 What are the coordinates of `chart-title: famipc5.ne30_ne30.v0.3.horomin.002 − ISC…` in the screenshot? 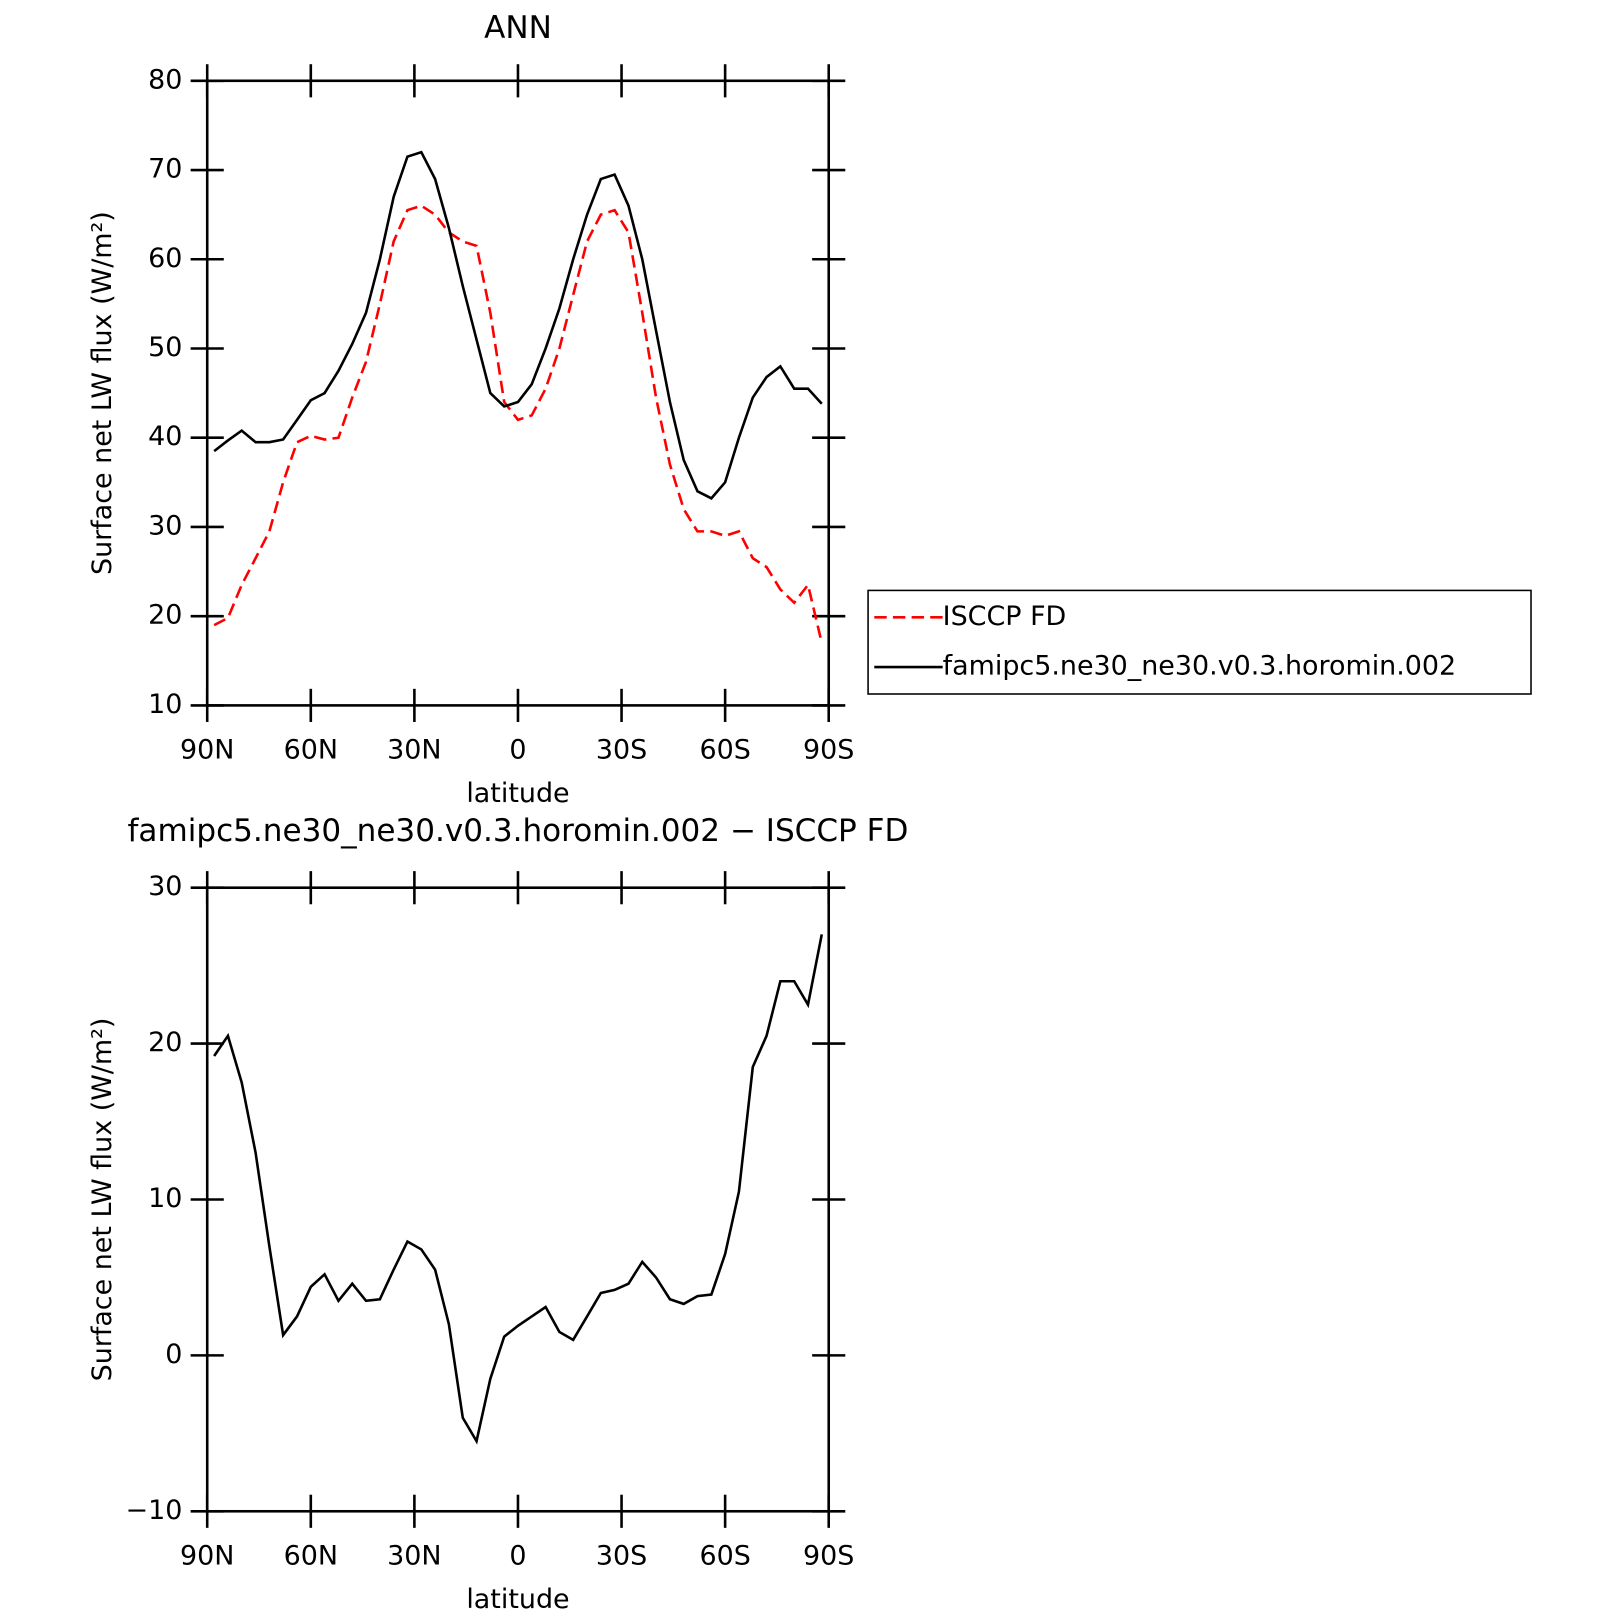 It's located at (517, 831).